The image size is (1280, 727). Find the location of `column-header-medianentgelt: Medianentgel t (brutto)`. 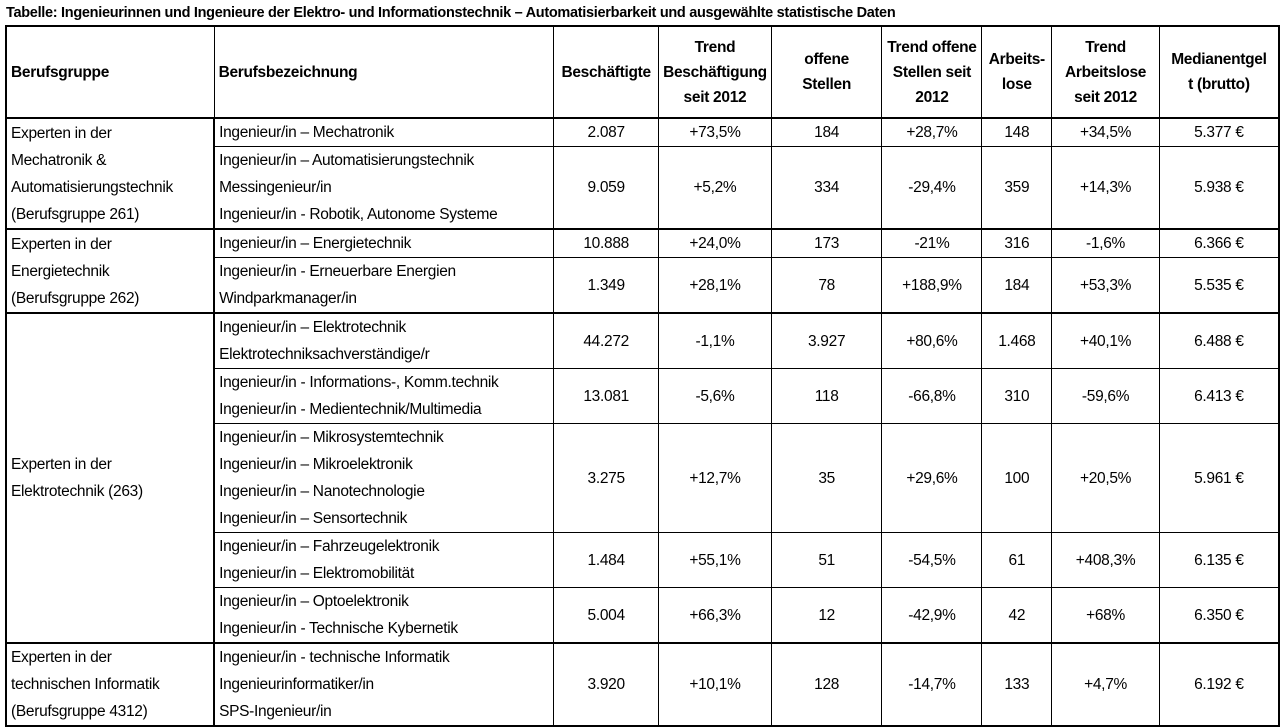

column-header-medianentgelt: Medianentgel t (brutto) is located at coordinates (1219, 72).